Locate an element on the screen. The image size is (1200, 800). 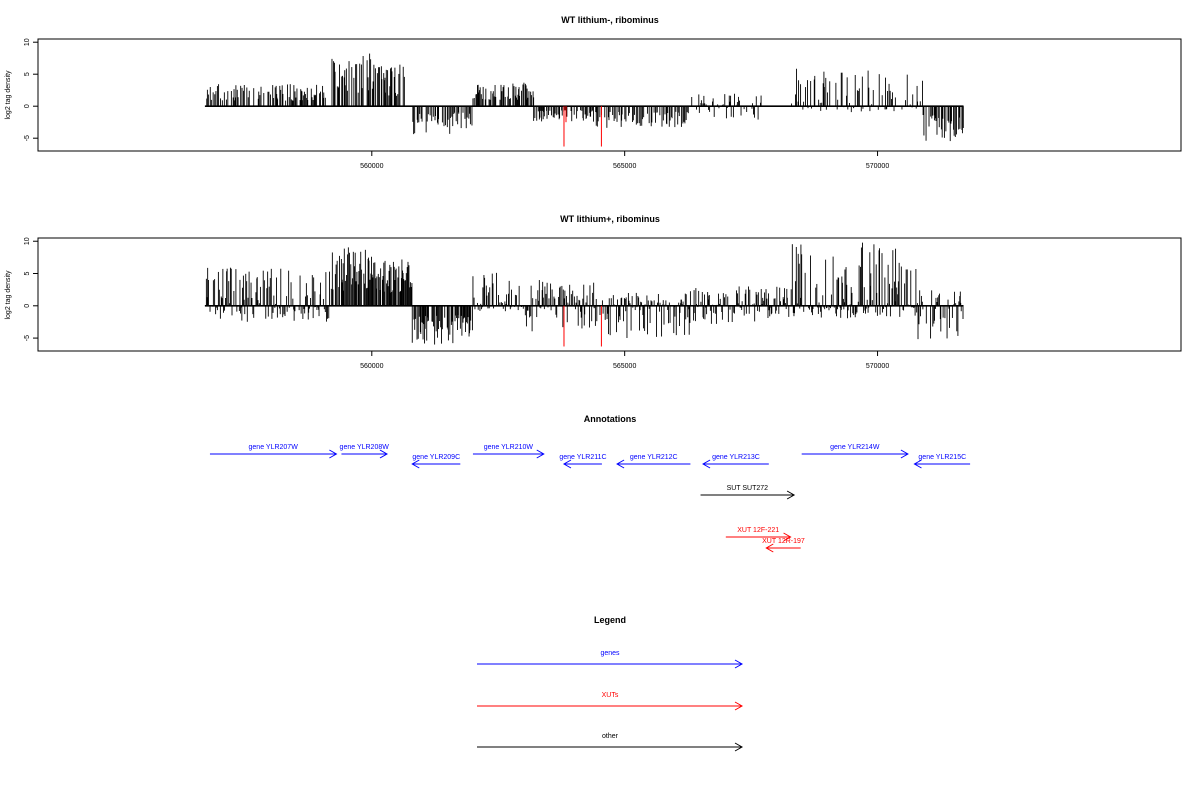
annotation-gene-ylr208w: gene YLR208W is located at coordinates (365, 451).